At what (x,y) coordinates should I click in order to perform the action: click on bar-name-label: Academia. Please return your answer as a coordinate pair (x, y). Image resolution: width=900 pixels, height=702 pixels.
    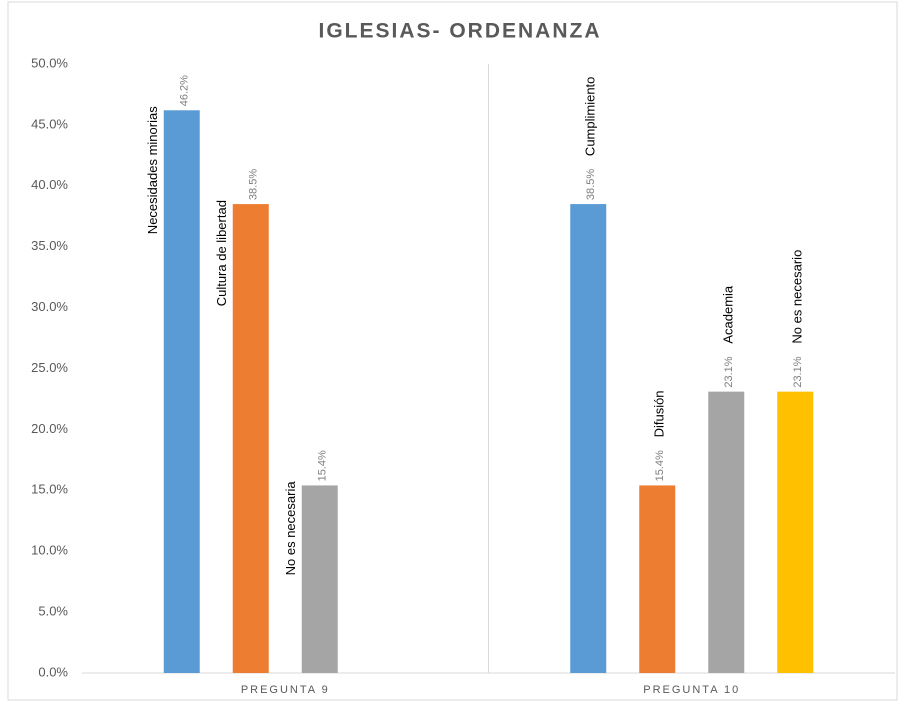
    Looking at the image, I should click on (728, 314).